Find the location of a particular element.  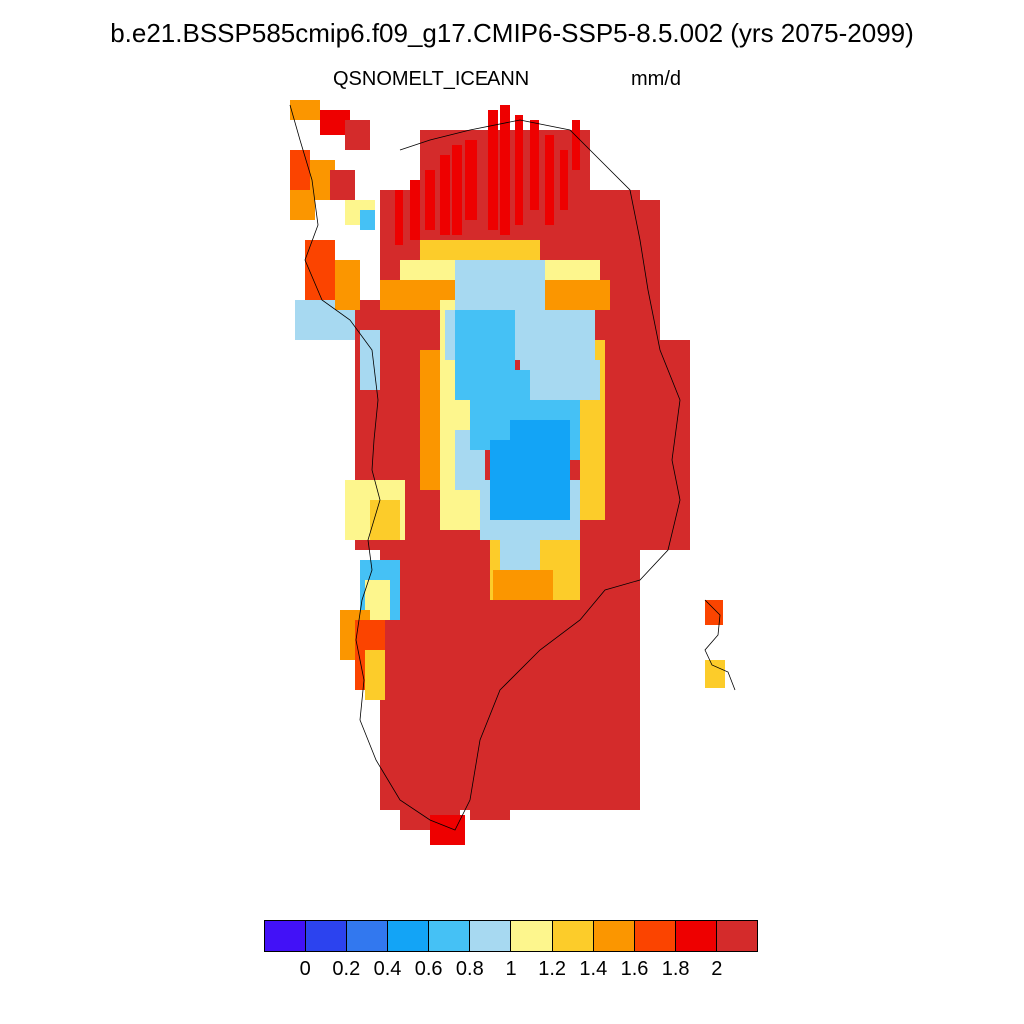

colorbar-labels: 0 0.2 0.4 0.6 0.8 1 1.2 1.4 1.6 1.8 2 is located at coordinates (511, 971).